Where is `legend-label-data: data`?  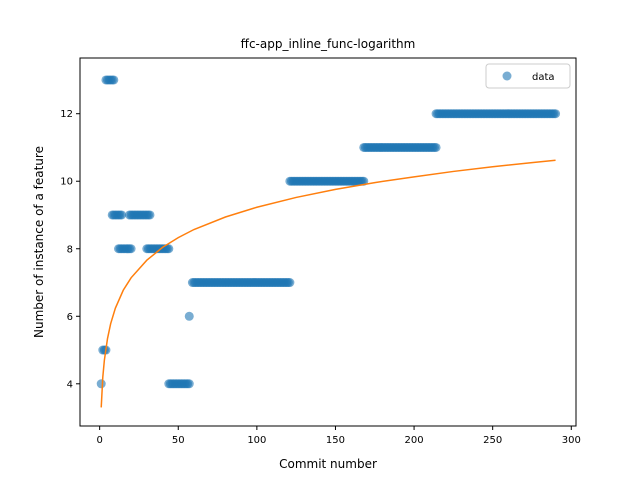 legend-label-data: data is located at coordinates (543, 77).